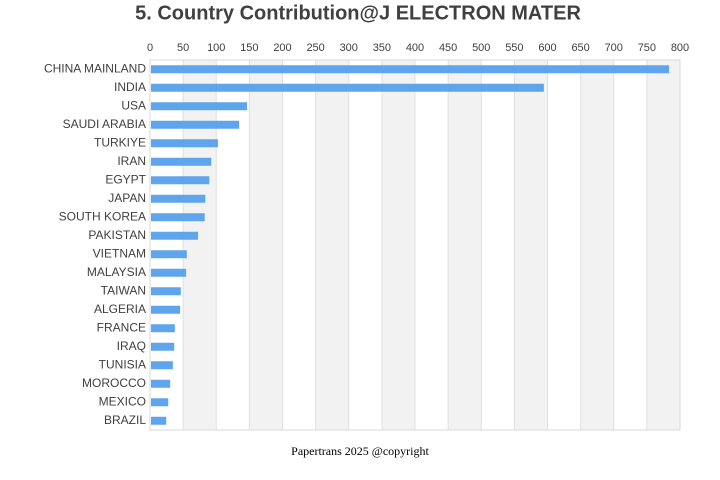 This screenshot has height=480, width=720. I want to click on x-tick-label: 800, so click(680, 48).